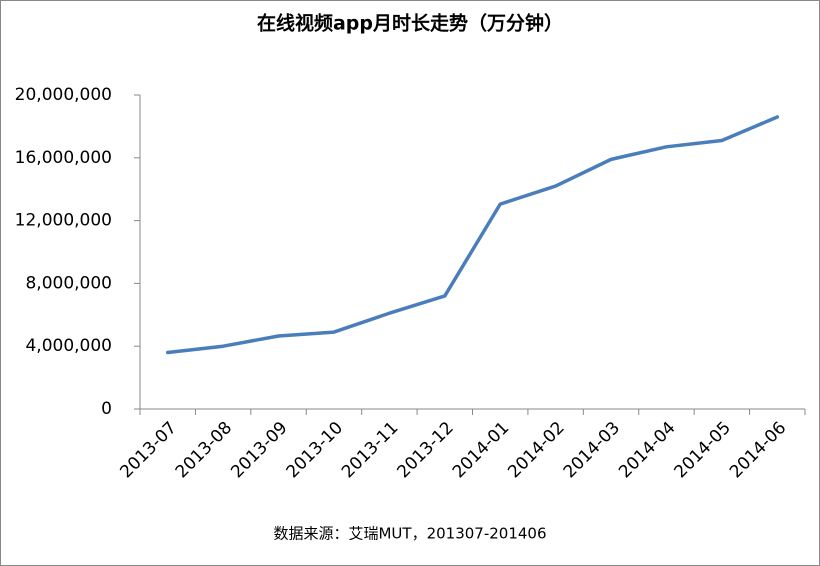 The image size is (820, 566). I want to click on y-tick-label: 12,000,000, so click(63, 221).